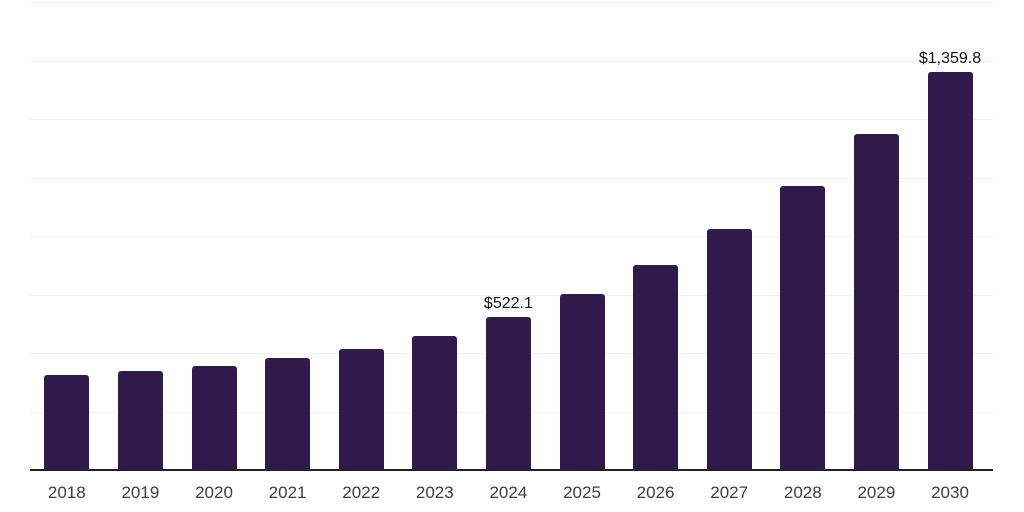 The image size is (1024, 512). I want to click on bar-2025, so click(582, 381).